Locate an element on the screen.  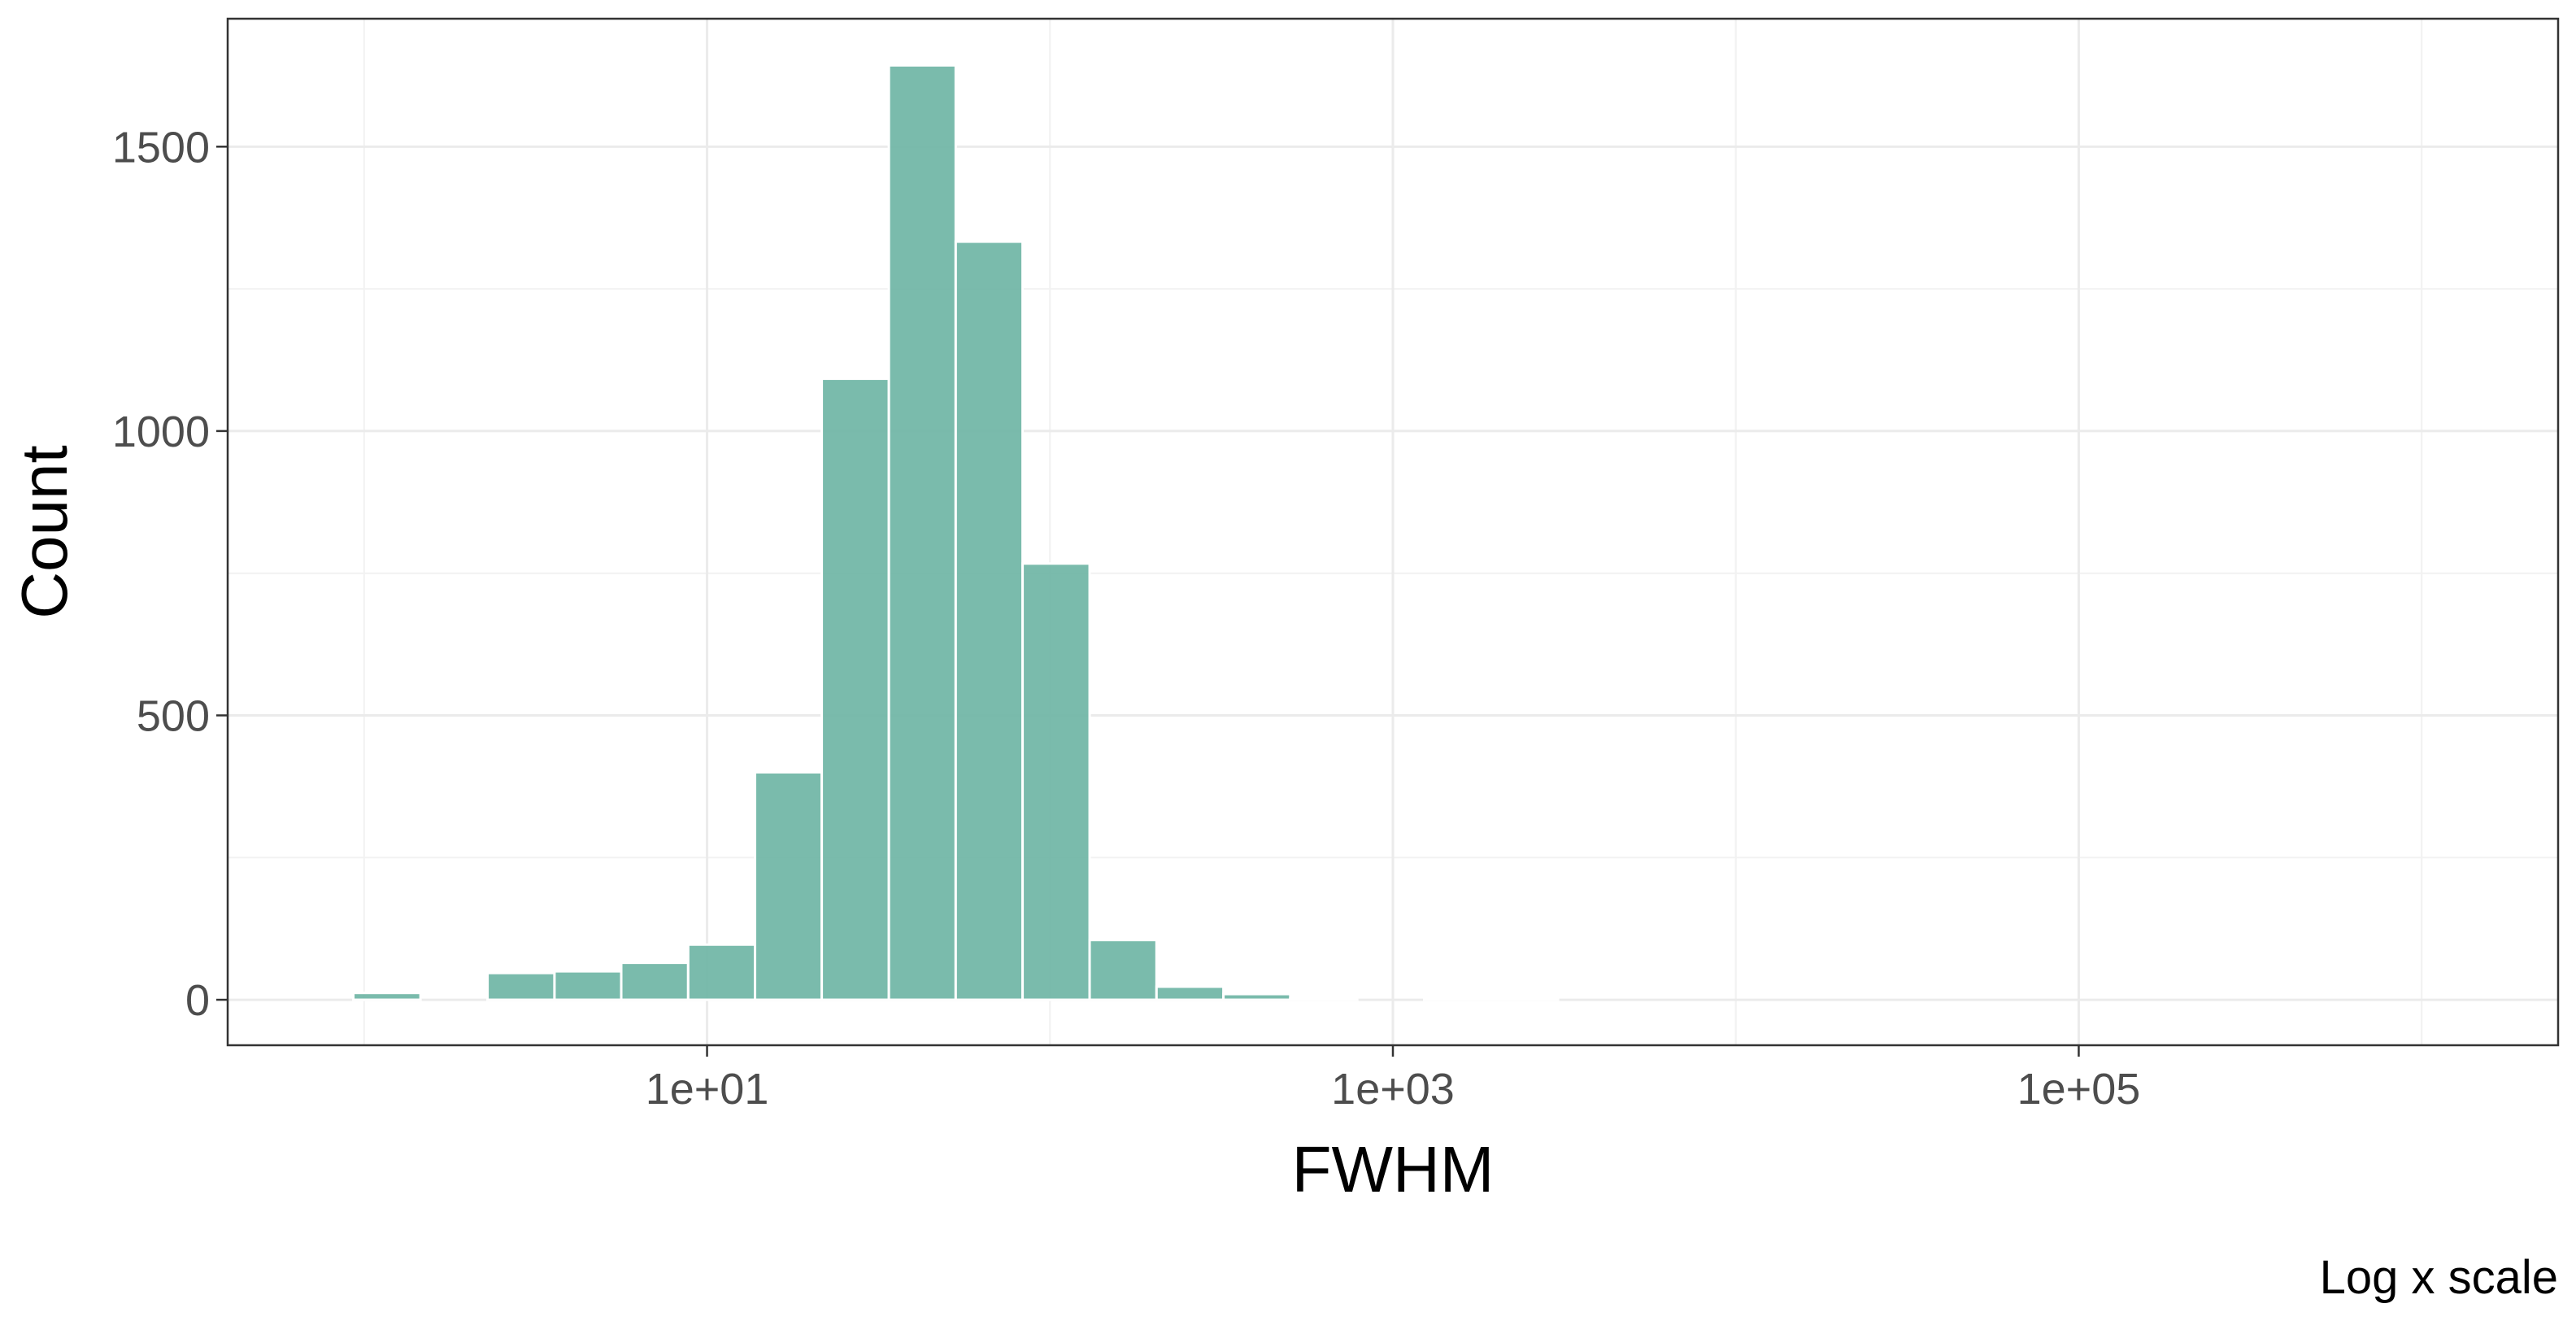
y-axis-title: Count is located at coordinates (44, 531).